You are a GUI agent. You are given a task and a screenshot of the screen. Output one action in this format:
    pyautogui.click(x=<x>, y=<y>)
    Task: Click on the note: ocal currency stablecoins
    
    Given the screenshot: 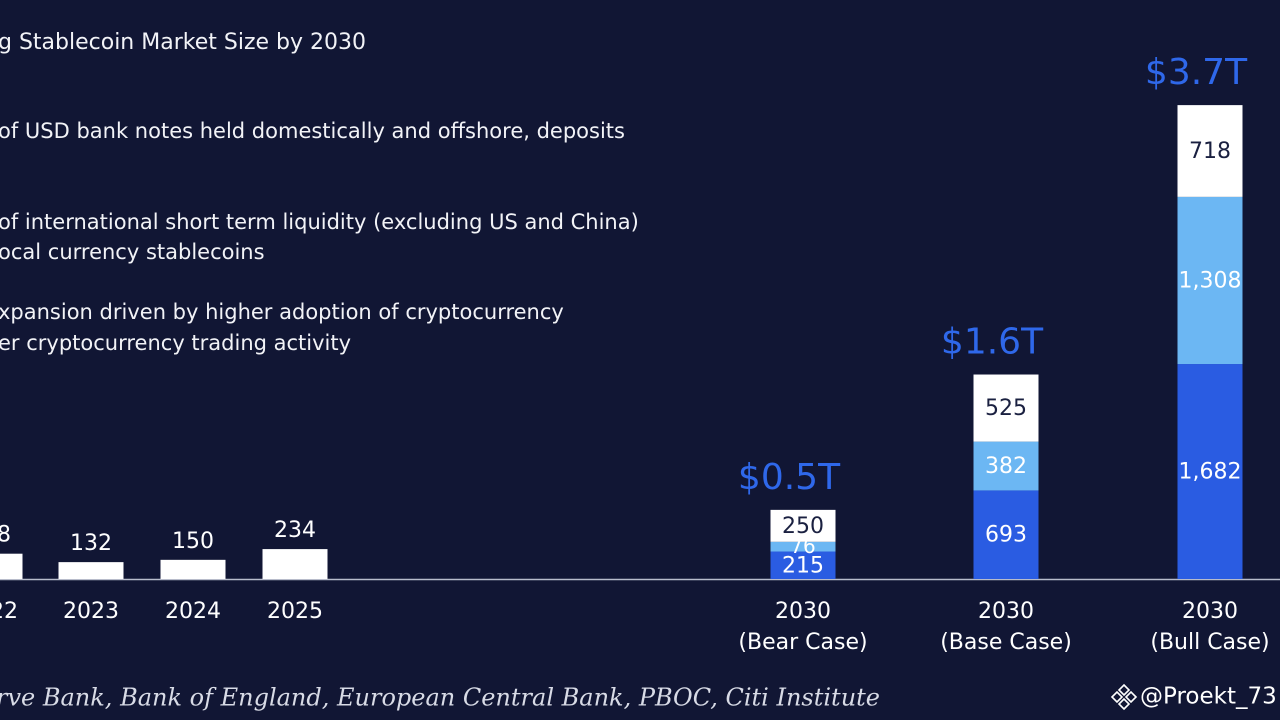 What is the action you would take?
    pyautogui.click(x=132, y=252)
    